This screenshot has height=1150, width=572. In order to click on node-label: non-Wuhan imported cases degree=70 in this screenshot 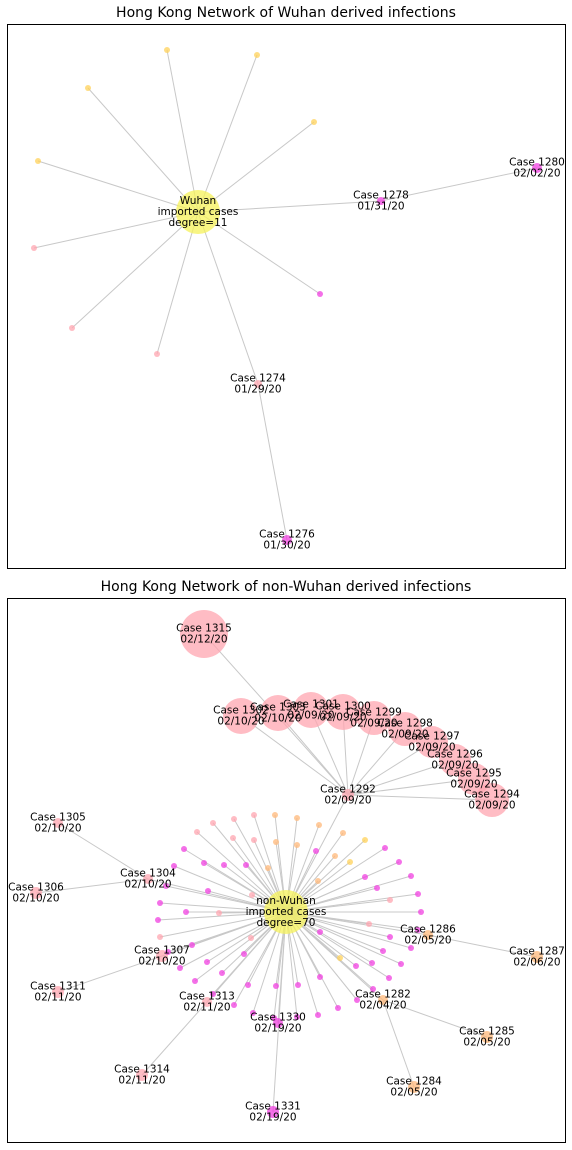, I will do `click(286, 912)`.